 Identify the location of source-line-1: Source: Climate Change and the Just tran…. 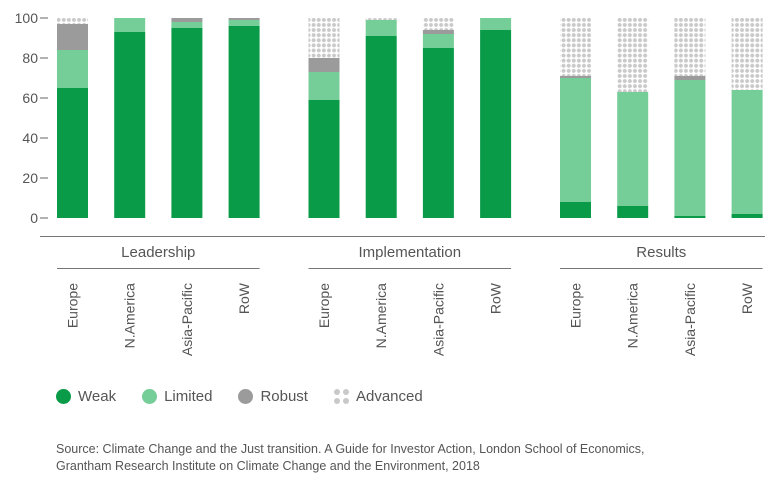
(350, 449).